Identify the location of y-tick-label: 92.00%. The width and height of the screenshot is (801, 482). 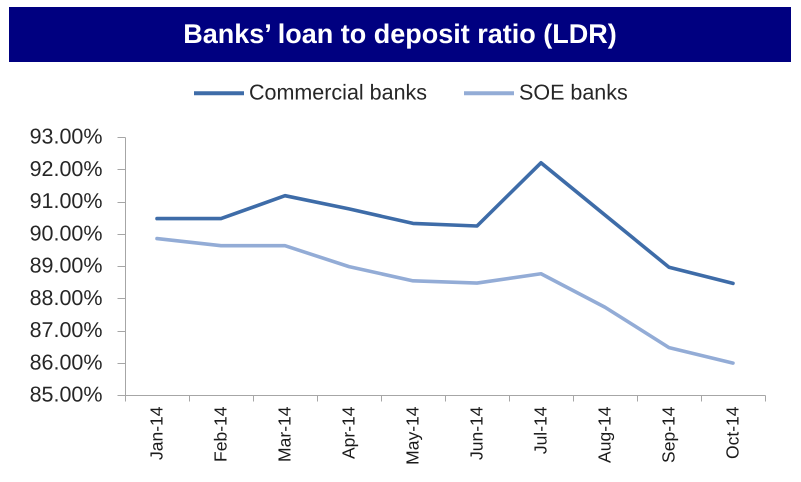
(66, 168).